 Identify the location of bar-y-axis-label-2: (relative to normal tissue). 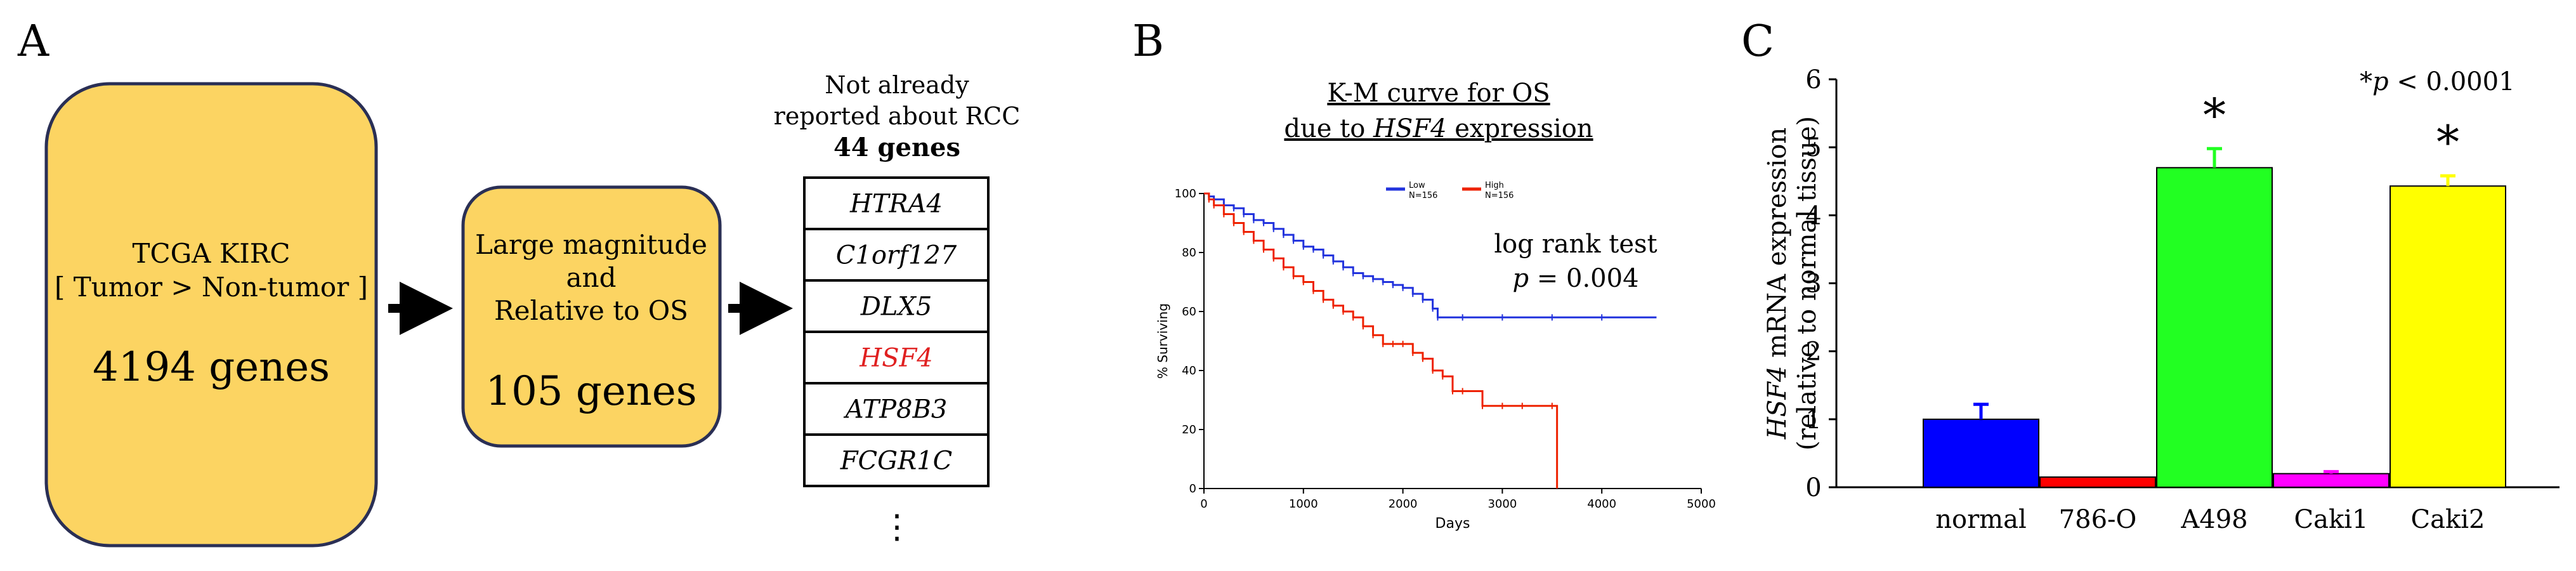
(1808, 283).